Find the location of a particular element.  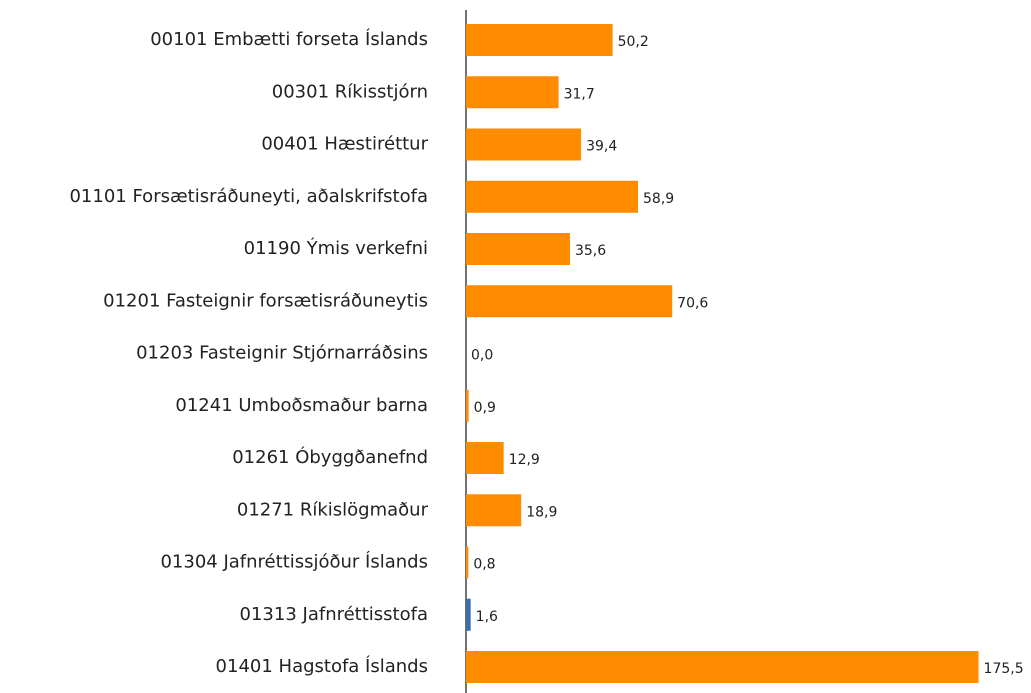

category-label: 01261 Óbyggðanefnd is located at coordinates (330, 457).